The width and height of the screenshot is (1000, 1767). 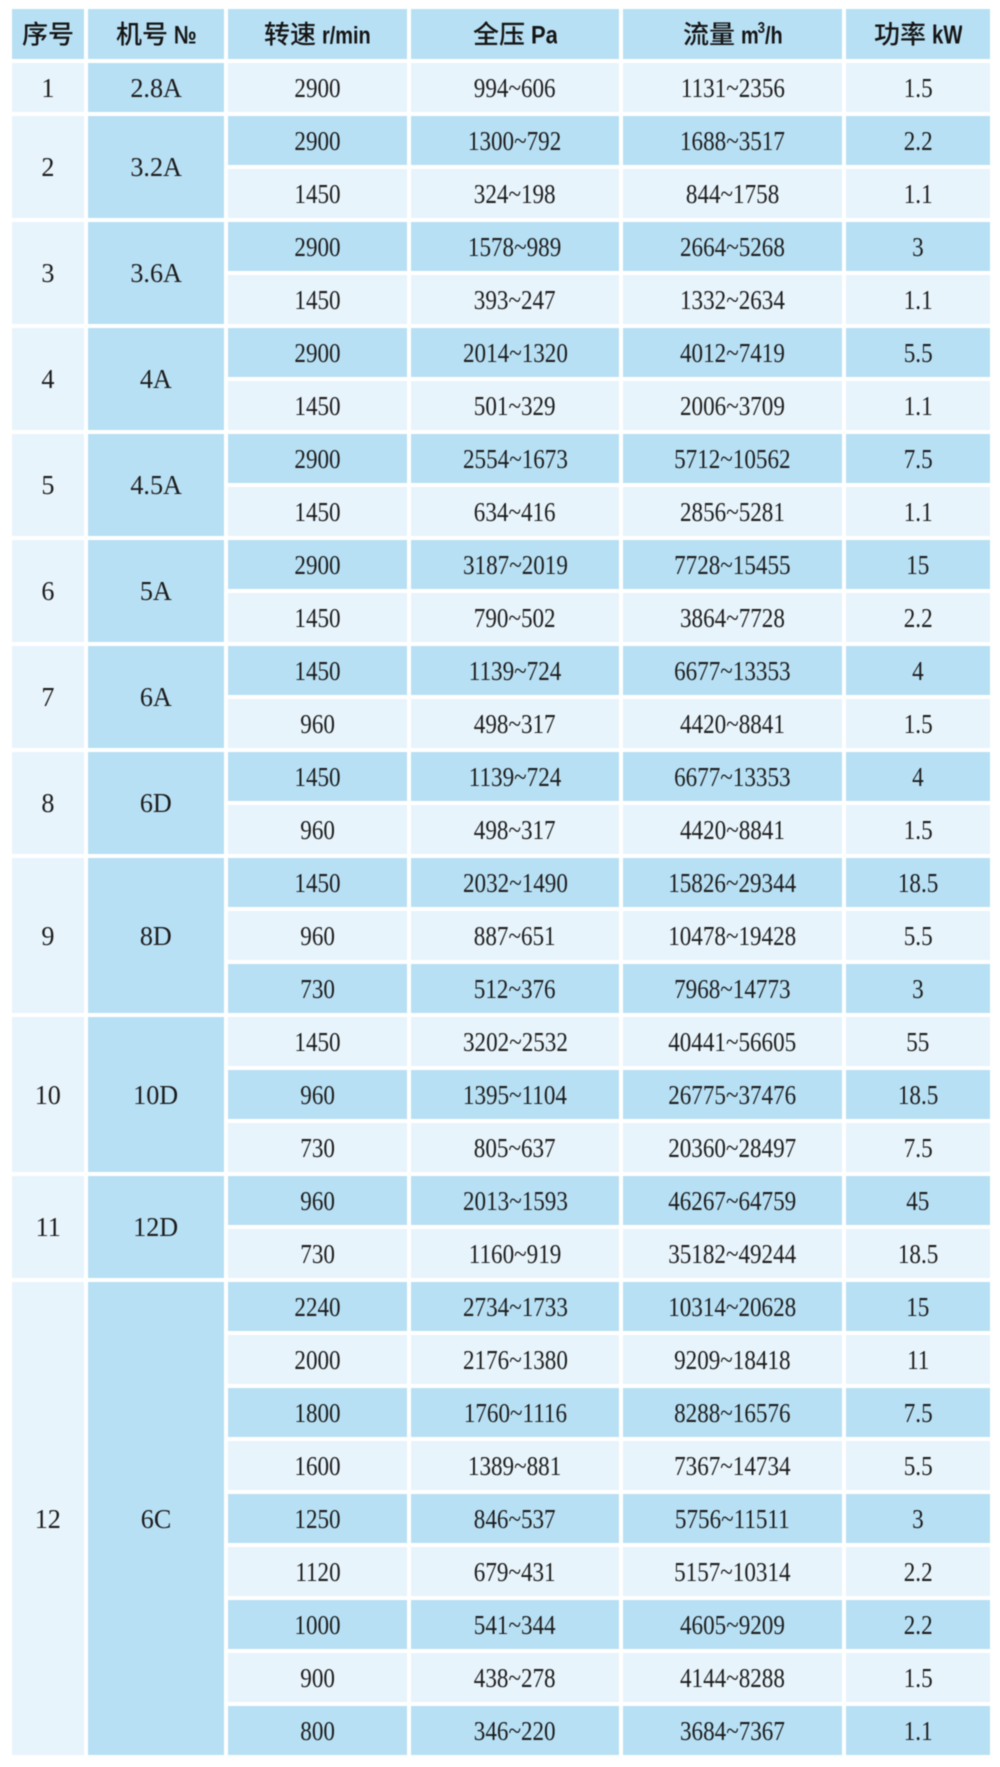 What do you see at coordinates (185, 33) in the screenshot?
I see `svg-text: №` at bounding box center [185, 33].